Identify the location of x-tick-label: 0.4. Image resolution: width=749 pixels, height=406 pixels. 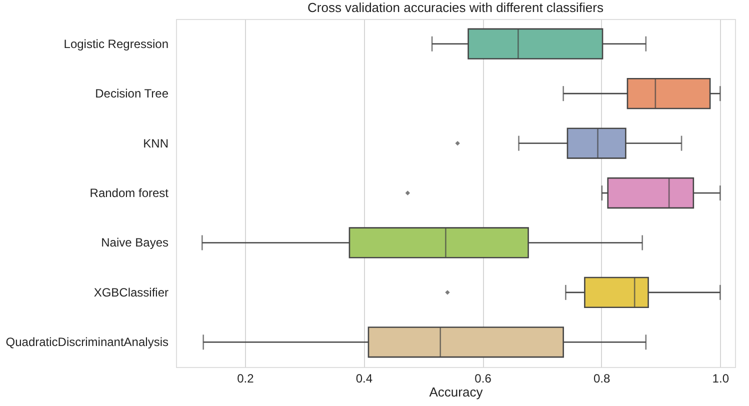
(364, 379).